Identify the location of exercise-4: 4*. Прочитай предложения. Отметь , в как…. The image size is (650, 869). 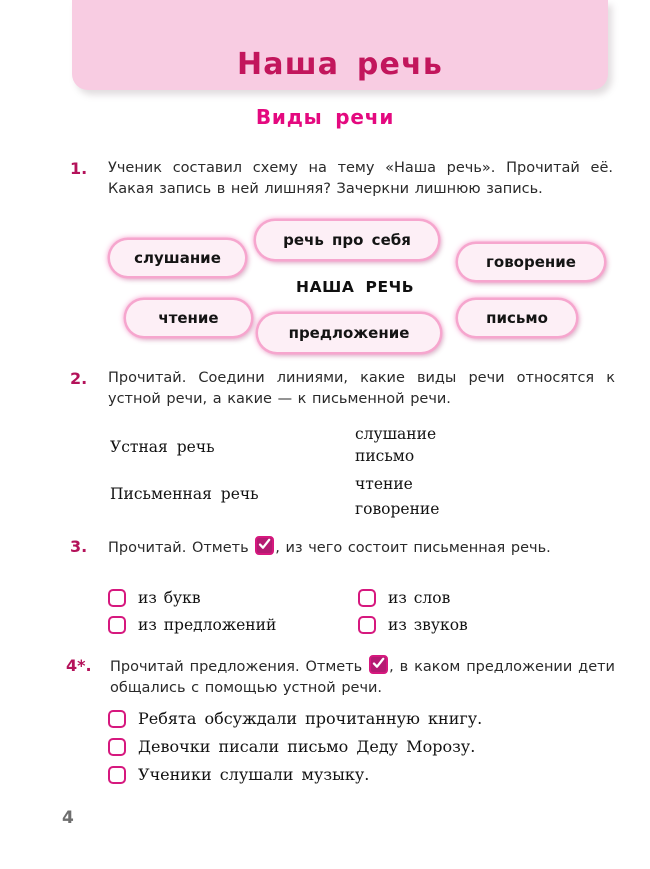
(340, 677).